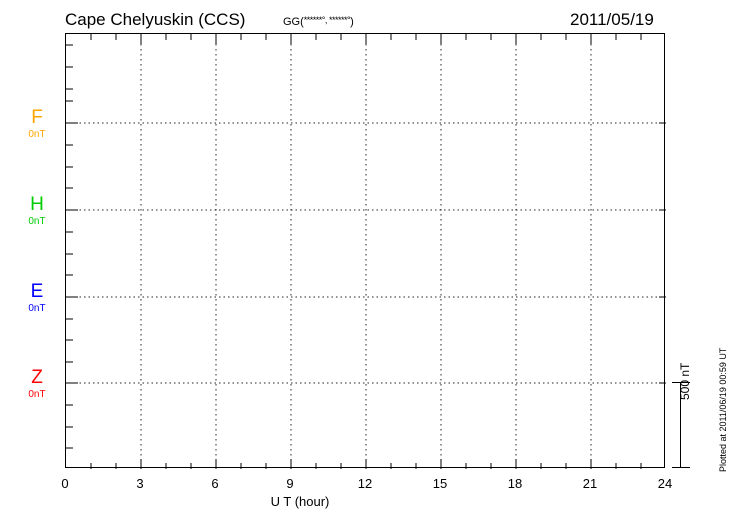 This screenshot has height=520, width=730. Describe the element at coordinates (665, 483) in the screenshot. I see `xtick-label-24: 24` at that location.